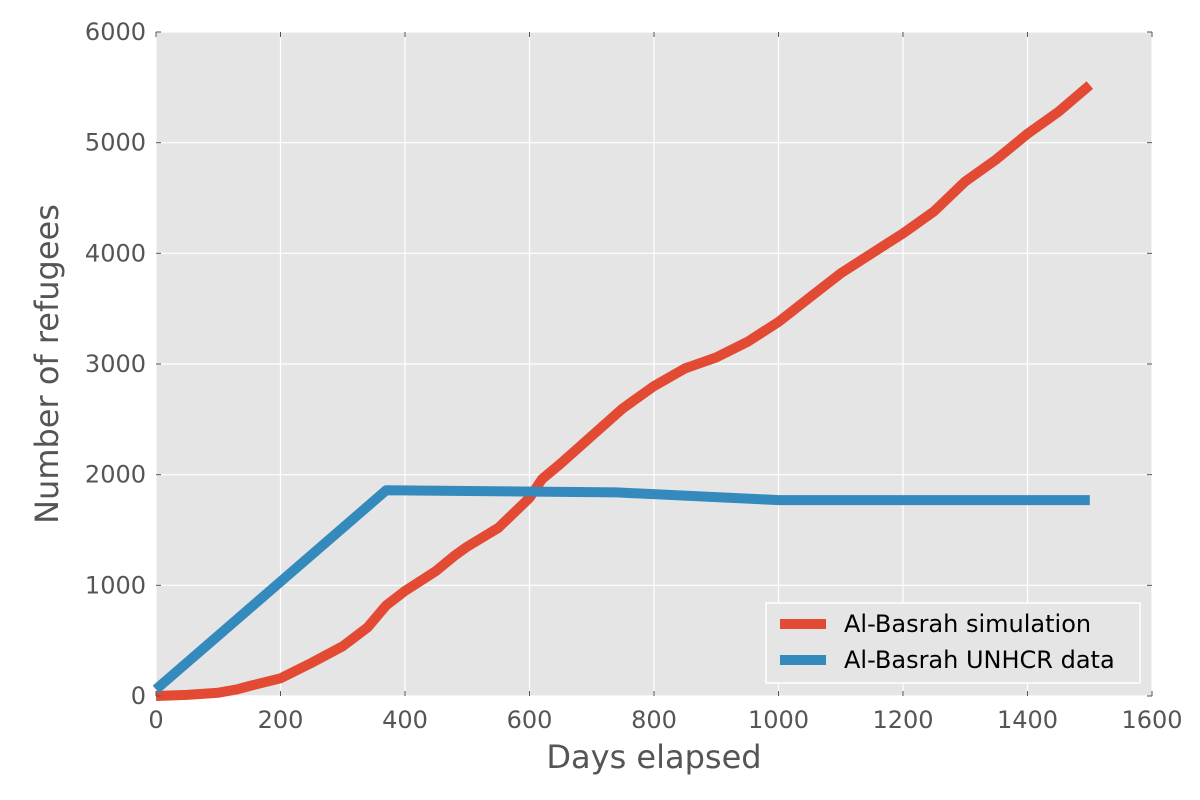 This screenshot has width=1200, height=800. What do you see at coordinates (1027, 720) in the screenshot?
I see `x-tick-label: 1400` at bounding box center [1027, 720].